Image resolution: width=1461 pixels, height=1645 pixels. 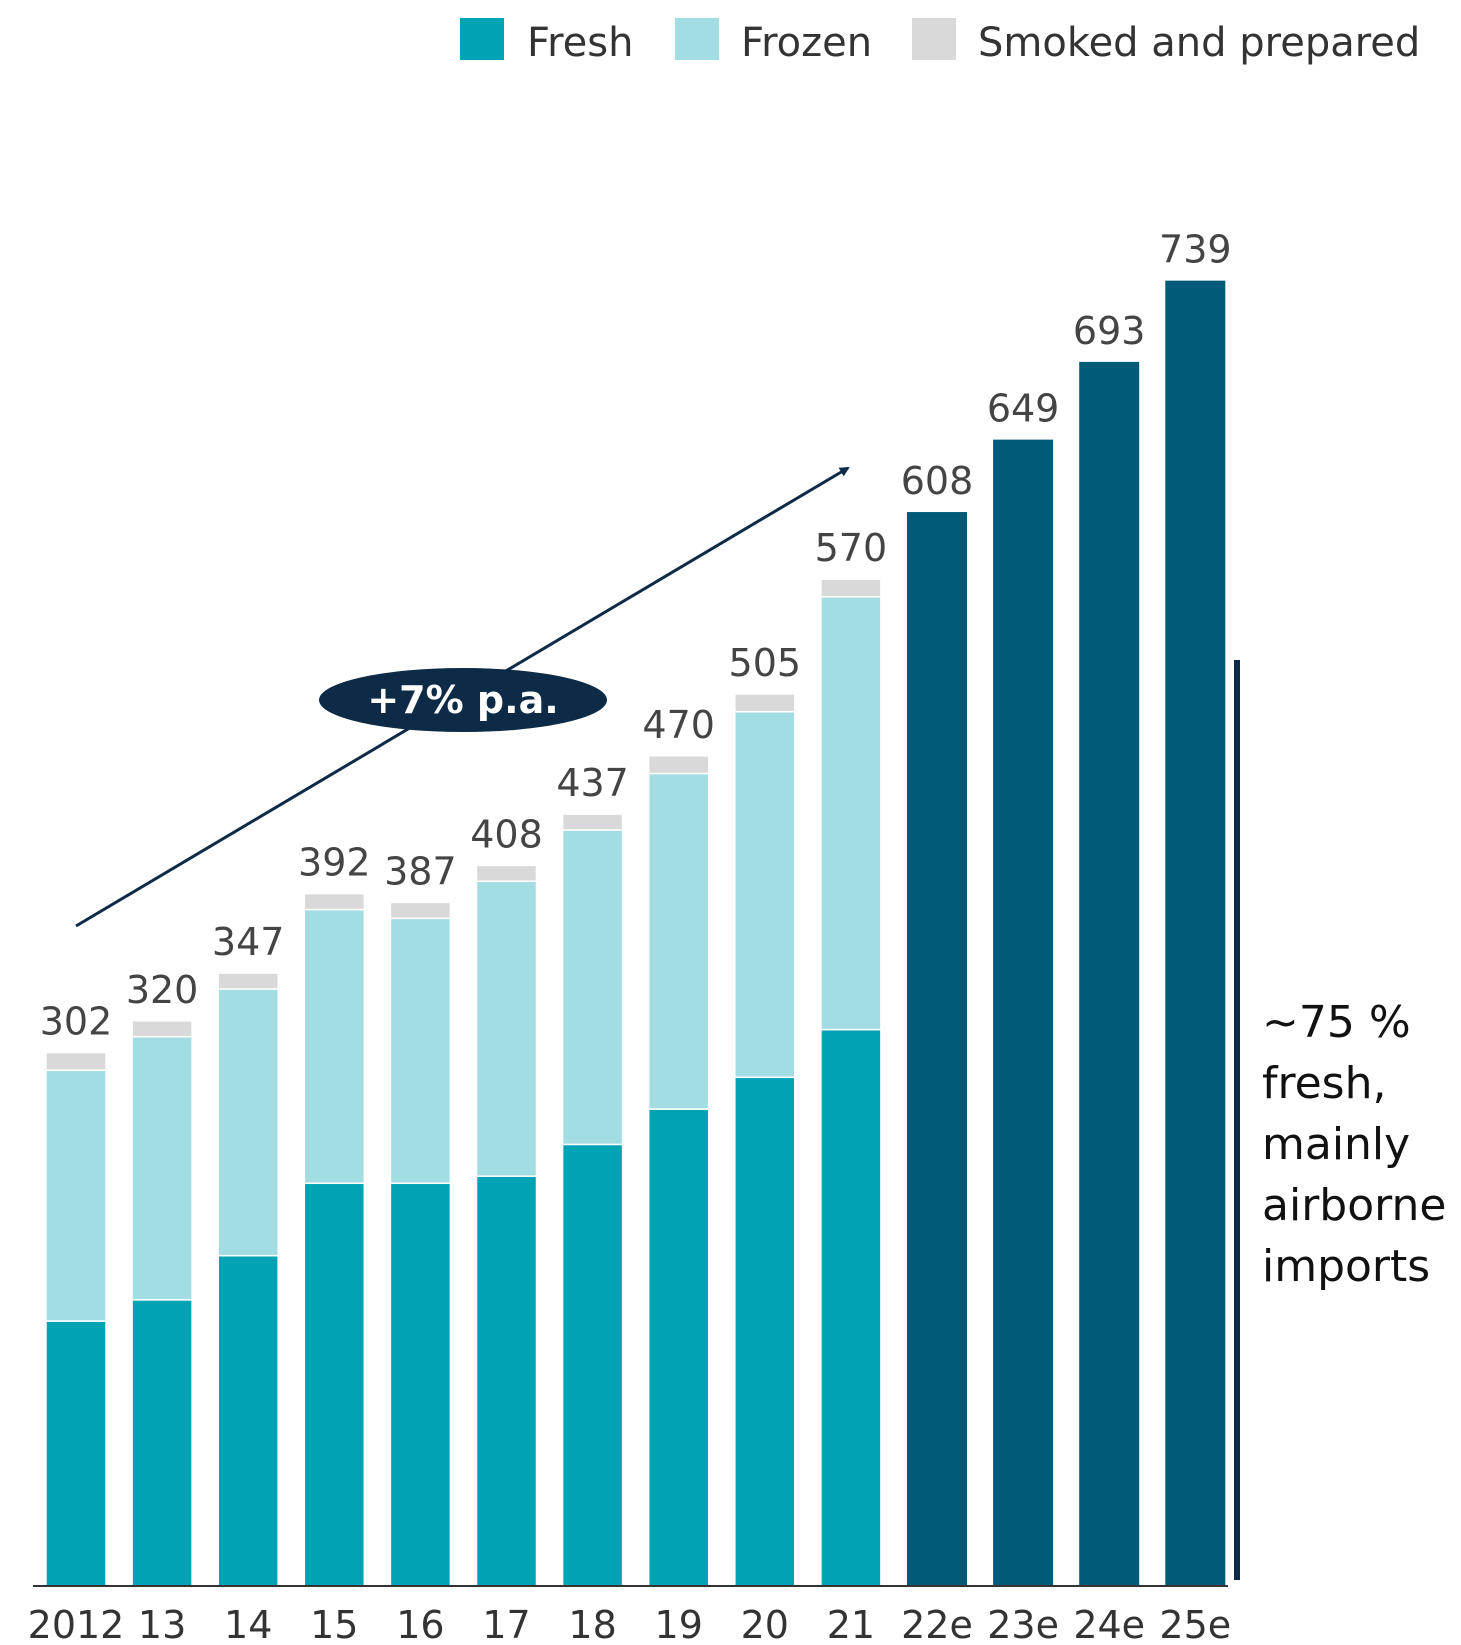 What do you see at coordinates (506, 1624) in the screenshot?
I see `x-tick-17: 17` at bounding box center [506, 1624].